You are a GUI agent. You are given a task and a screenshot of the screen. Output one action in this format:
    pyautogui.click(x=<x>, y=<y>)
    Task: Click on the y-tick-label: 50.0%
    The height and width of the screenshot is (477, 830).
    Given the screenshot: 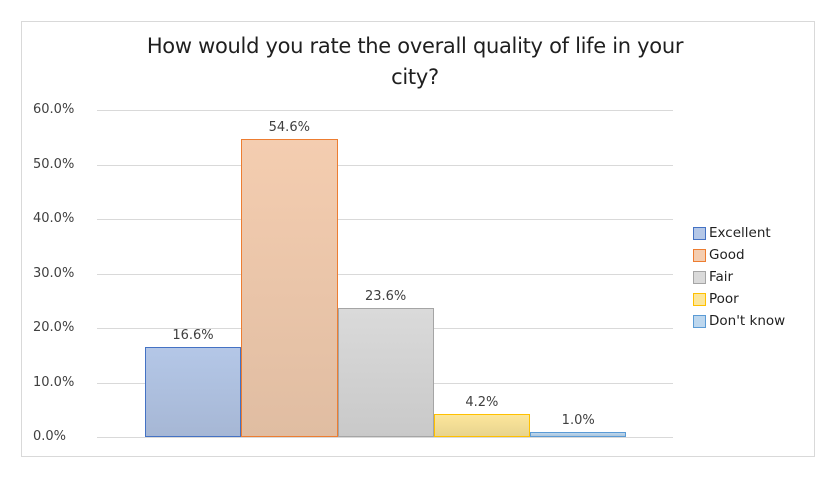 What is the action you would take?
    pyautogui.click(x=54, y=164)
    